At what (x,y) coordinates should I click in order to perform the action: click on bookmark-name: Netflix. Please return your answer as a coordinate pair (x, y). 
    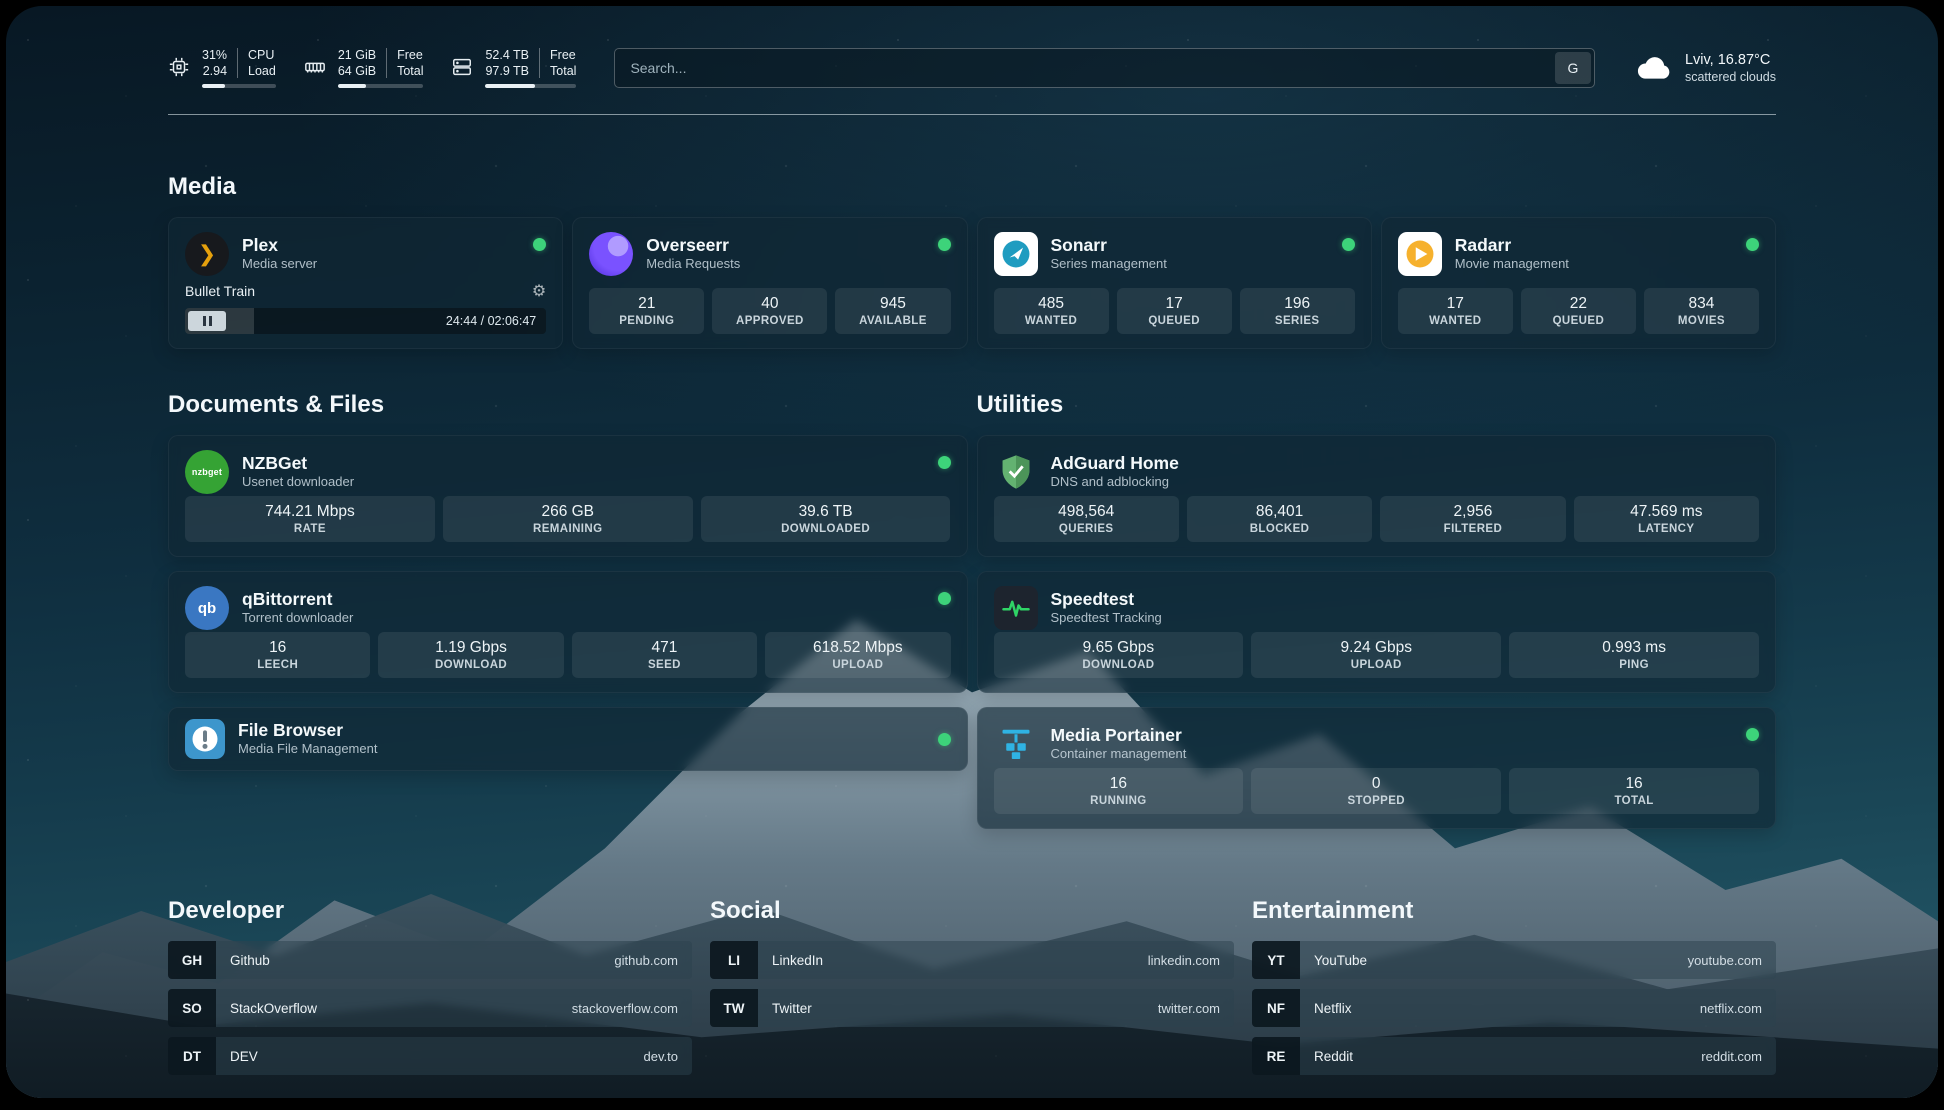
    Looking at the image, I should click on (1333, 1008).